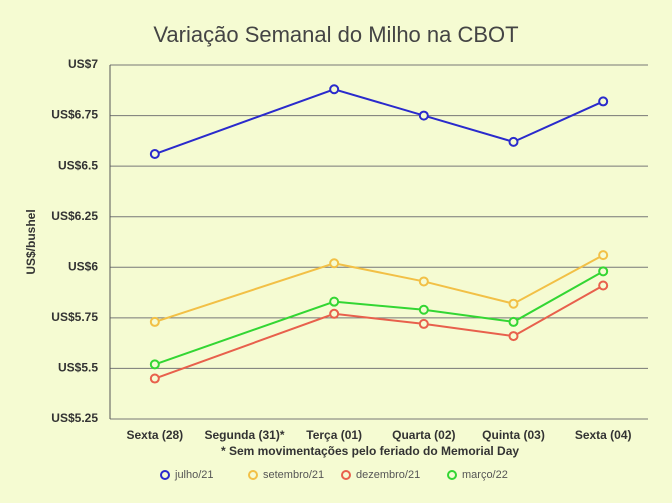 This screenshot has height=503, width=672. I want to click on y-tick-label: US$7, so click(83, 64).